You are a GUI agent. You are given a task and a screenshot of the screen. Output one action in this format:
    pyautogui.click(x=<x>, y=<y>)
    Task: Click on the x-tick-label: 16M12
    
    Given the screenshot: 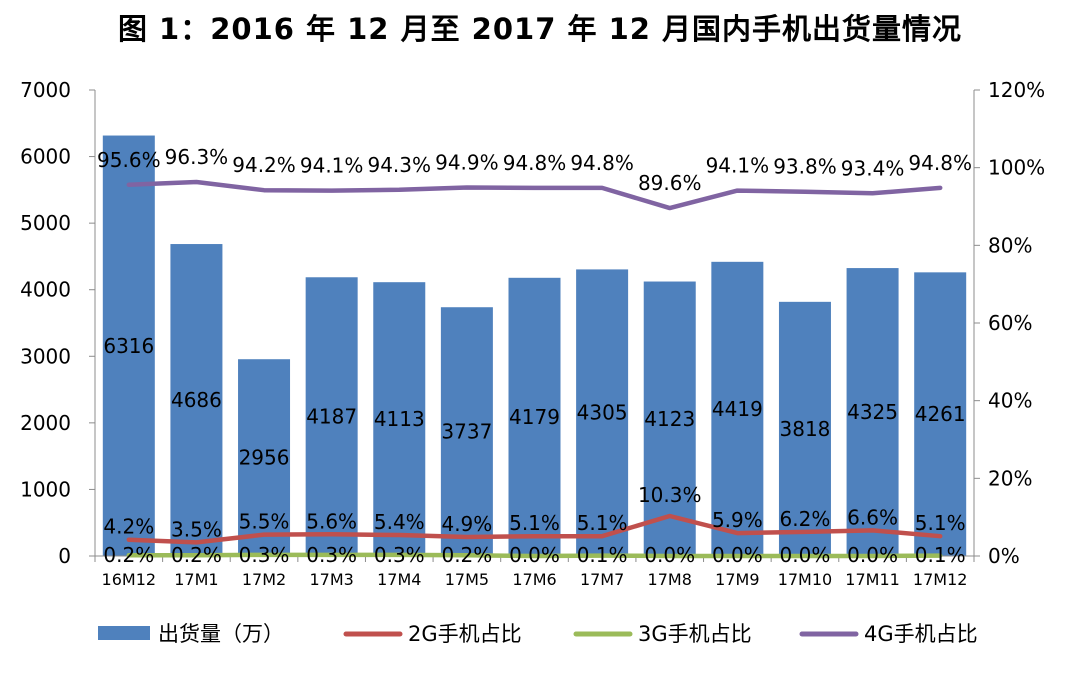 What is the action you would take?
    pyautogui.click(x=129, y=579)
    